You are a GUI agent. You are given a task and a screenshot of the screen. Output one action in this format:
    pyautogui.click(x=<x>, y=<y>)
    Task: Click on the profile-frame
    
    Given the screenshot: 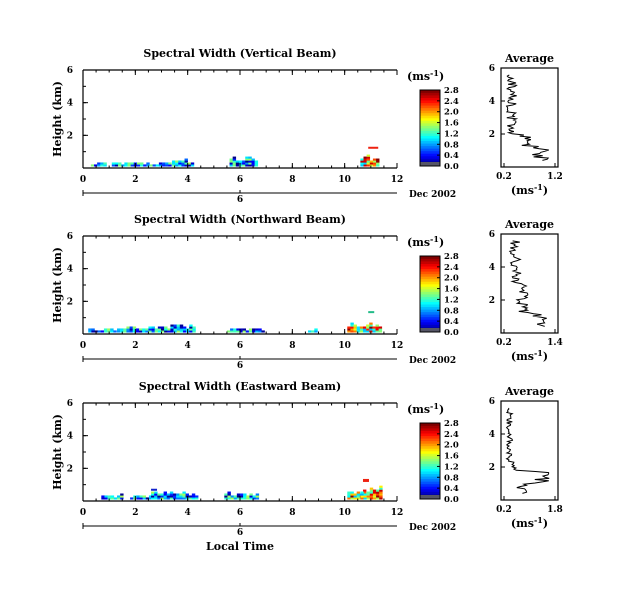 What is the action you would take?
    pyautogui.click(x=529, y=283)
    